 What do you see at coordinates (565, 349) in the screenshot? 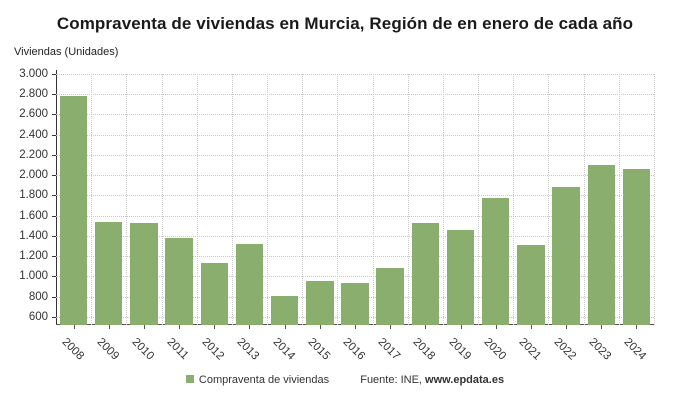
I see `x-tick-label: 2022` at bounding box center [565, 349].